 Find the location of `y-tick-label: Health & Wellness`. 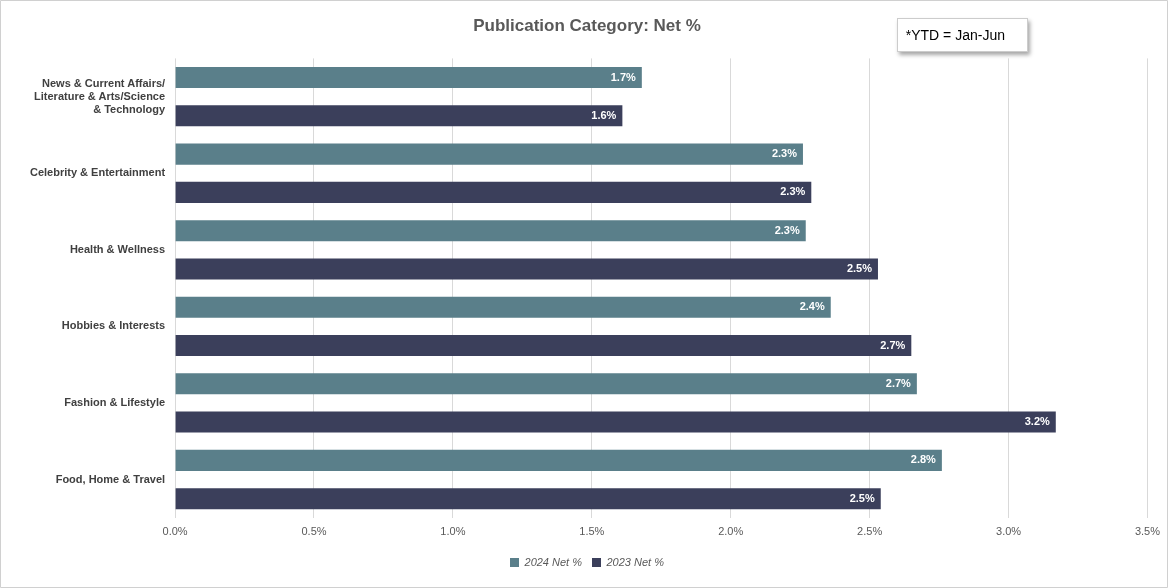

y-tick-label: Health & Wellness is located at coordinates (117, 248).